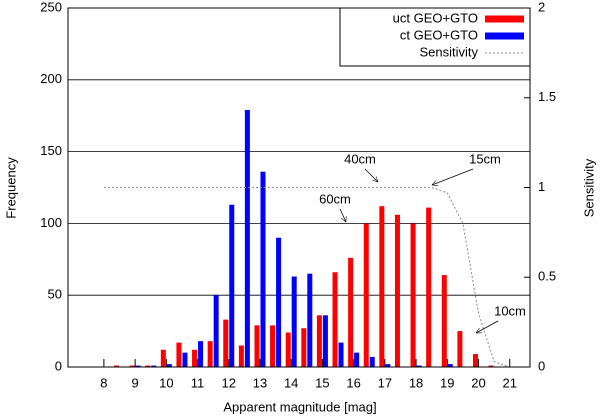  I want to click on annotation: 40cm, so click(360, 158).